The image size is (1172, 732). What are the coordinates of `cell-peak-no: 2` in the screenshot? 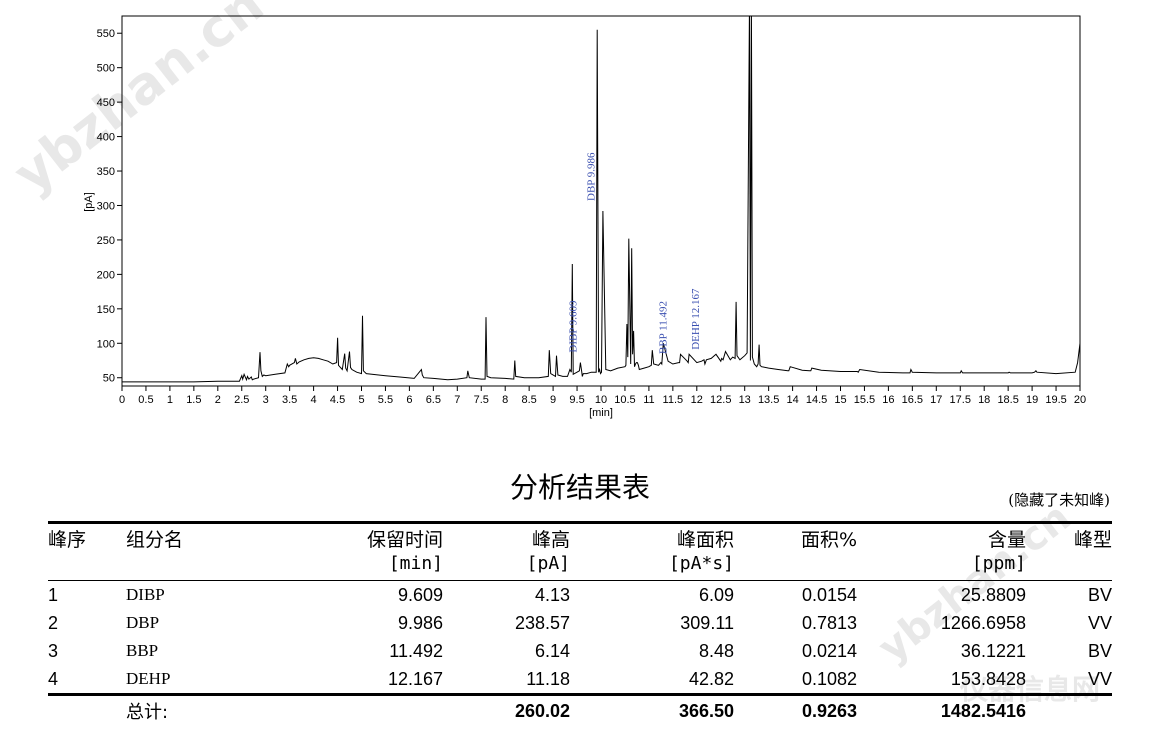 It's located at (53, 622).